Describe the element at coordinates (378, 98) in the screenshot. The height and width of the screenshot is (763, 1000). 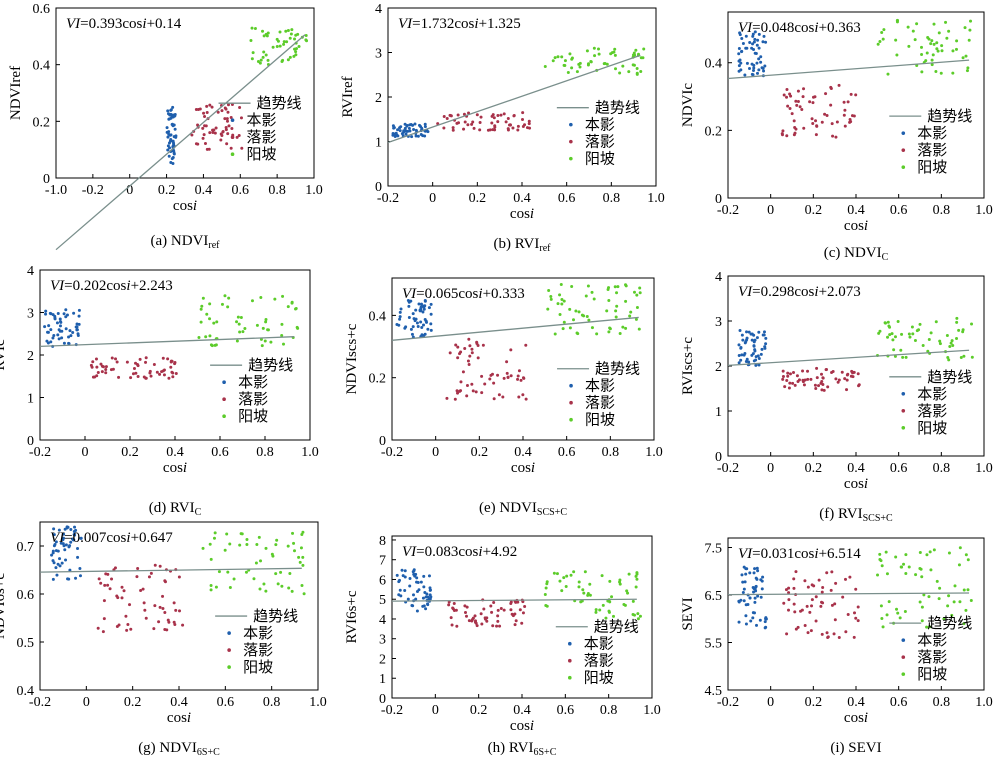
I see `y-tick-label: 2` at that location.